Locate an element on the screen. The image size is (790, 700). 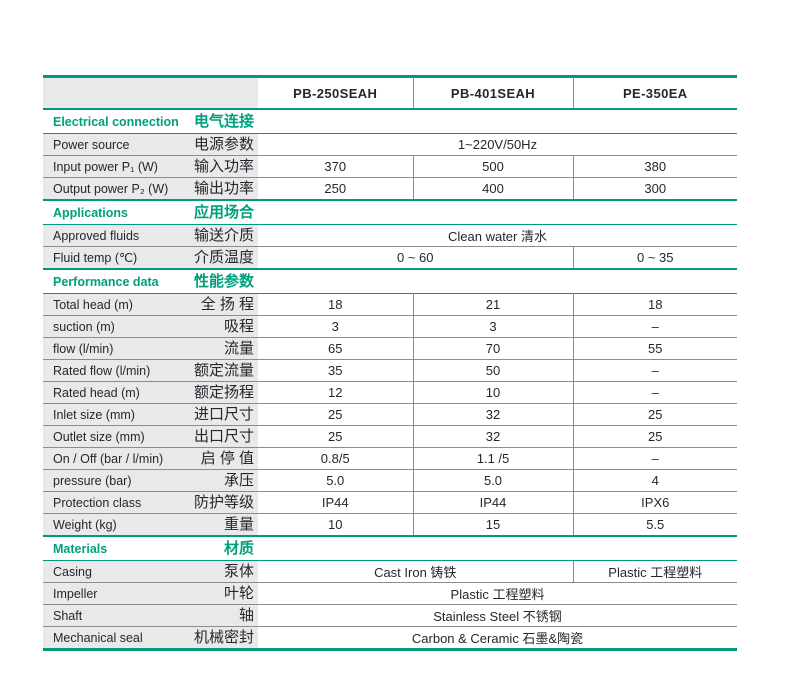
row-label-cell: Output power P₂ (W) 输出功率 is located at coordinates (150, 189).